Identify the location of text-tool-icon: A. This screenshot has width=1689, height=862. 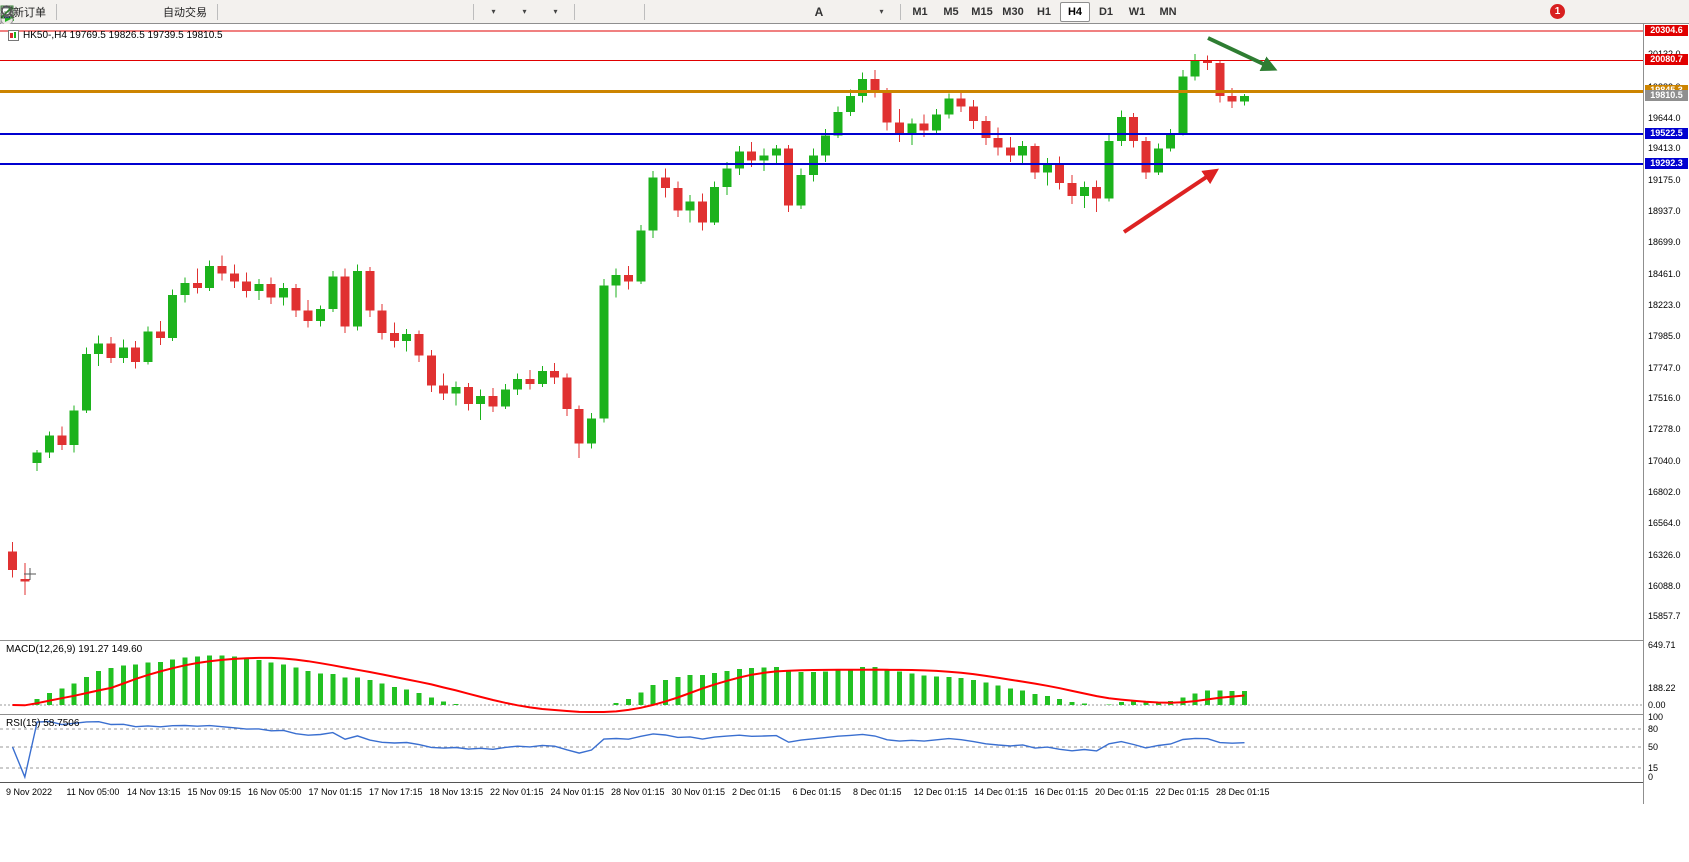
(819, 11).